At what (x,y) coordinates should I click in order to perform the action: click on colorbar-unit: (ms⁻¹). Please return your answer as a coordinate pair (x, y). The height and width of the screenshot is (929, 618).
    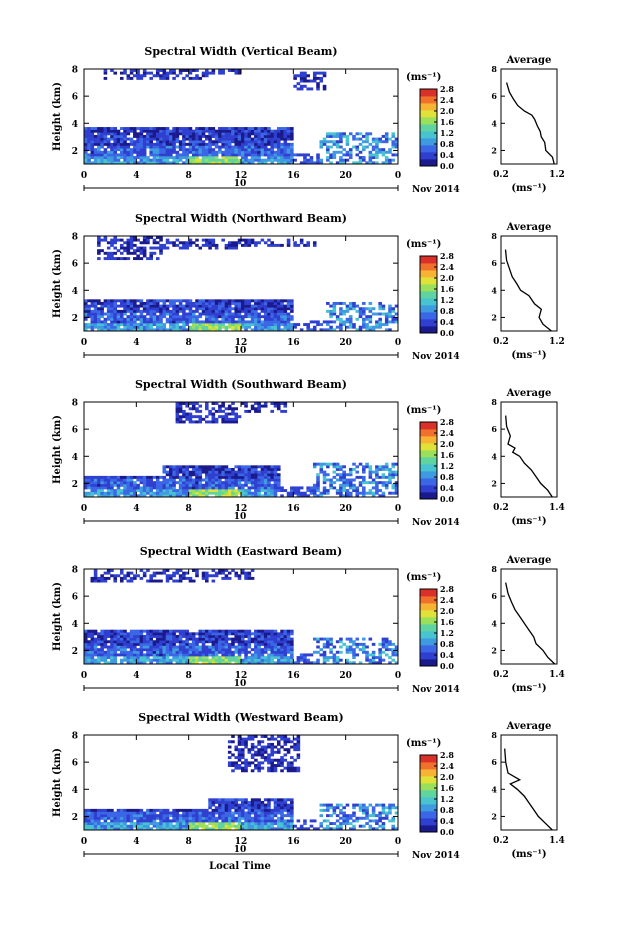
    Looking at the image, I should click on (423, 410).